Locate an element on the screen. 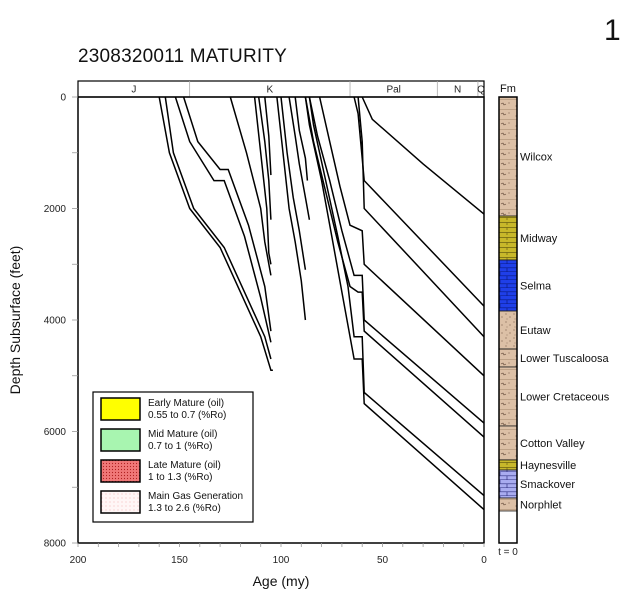 The image size is (640, 616). formation-lower-tuscaloosa is located at coordinates (508, 358).